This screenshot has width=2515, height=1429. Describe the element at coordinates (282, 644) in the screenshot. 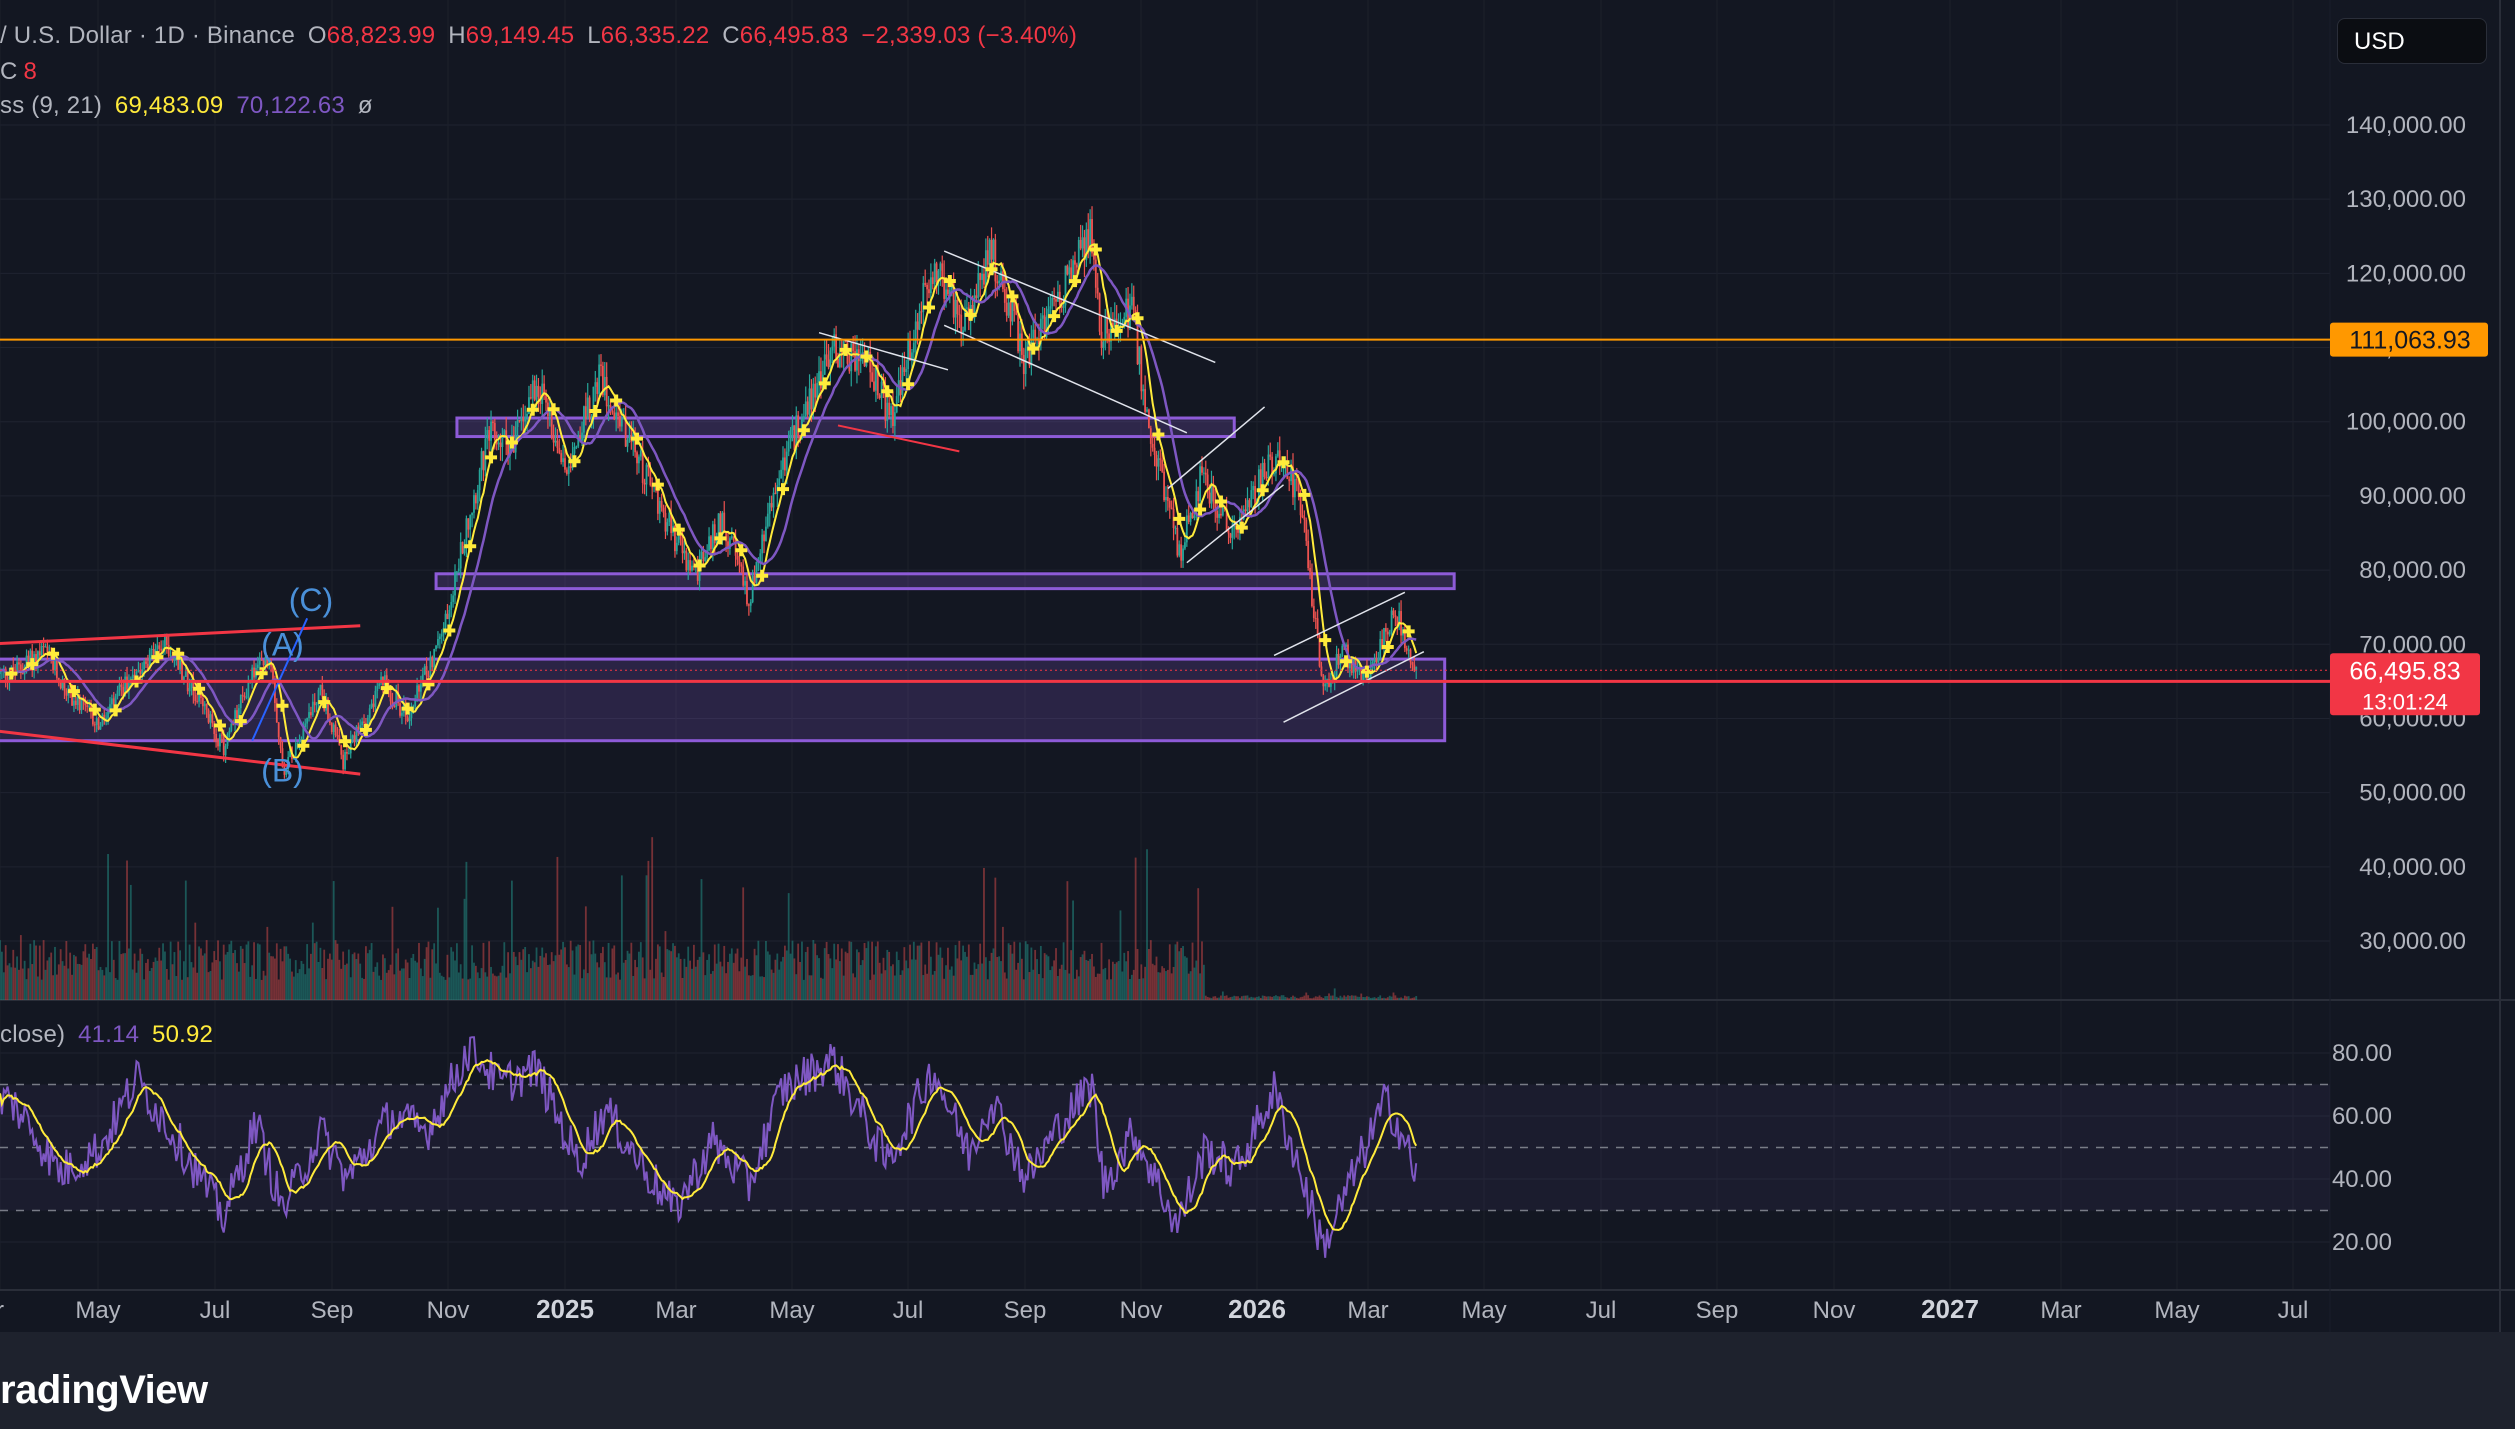

I see `wave-label: (A)` at that location.